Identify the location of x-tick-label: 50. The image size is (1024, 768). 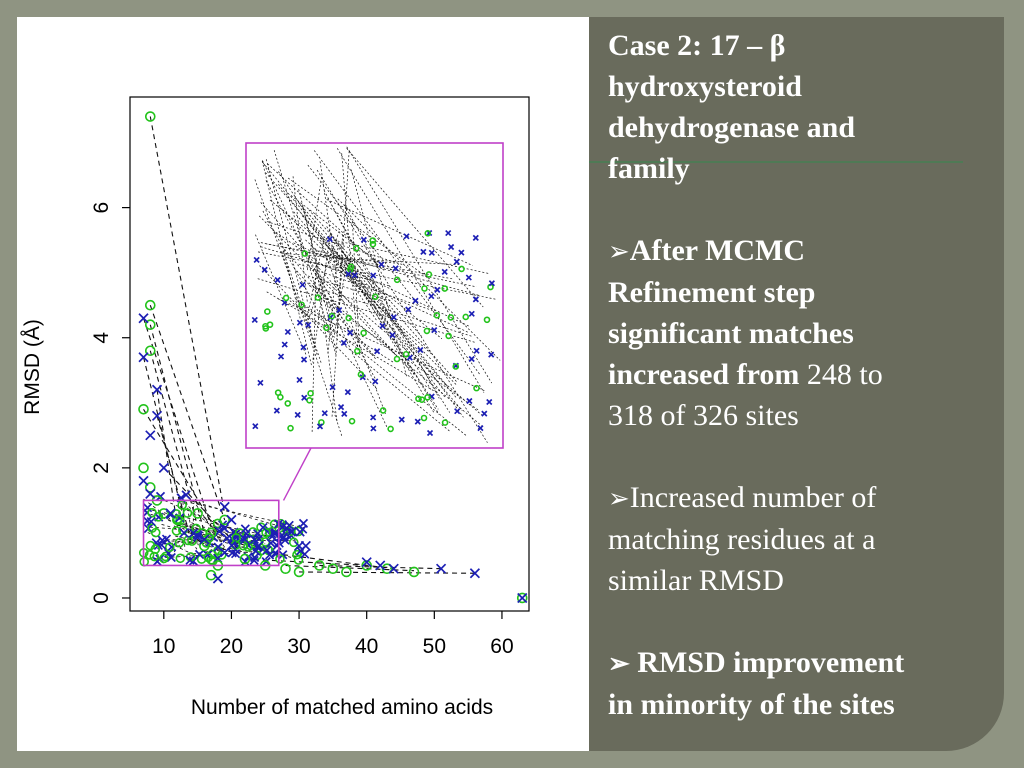
(434, 646).